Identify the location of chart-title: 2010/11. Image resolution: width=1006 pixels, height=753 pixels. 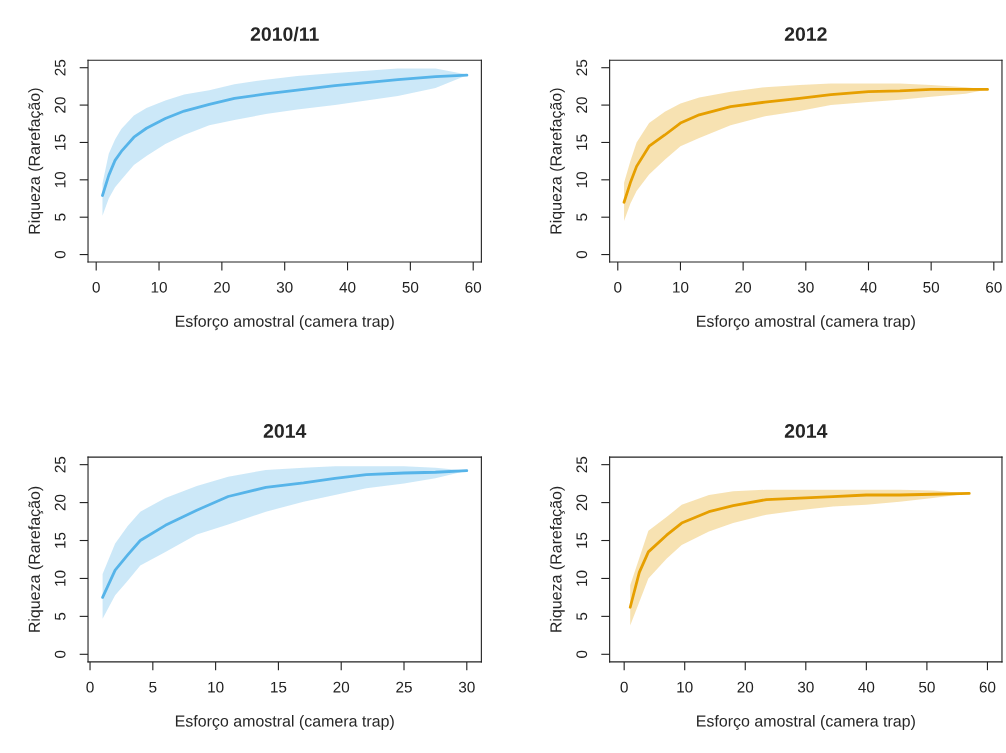
(284, 34).